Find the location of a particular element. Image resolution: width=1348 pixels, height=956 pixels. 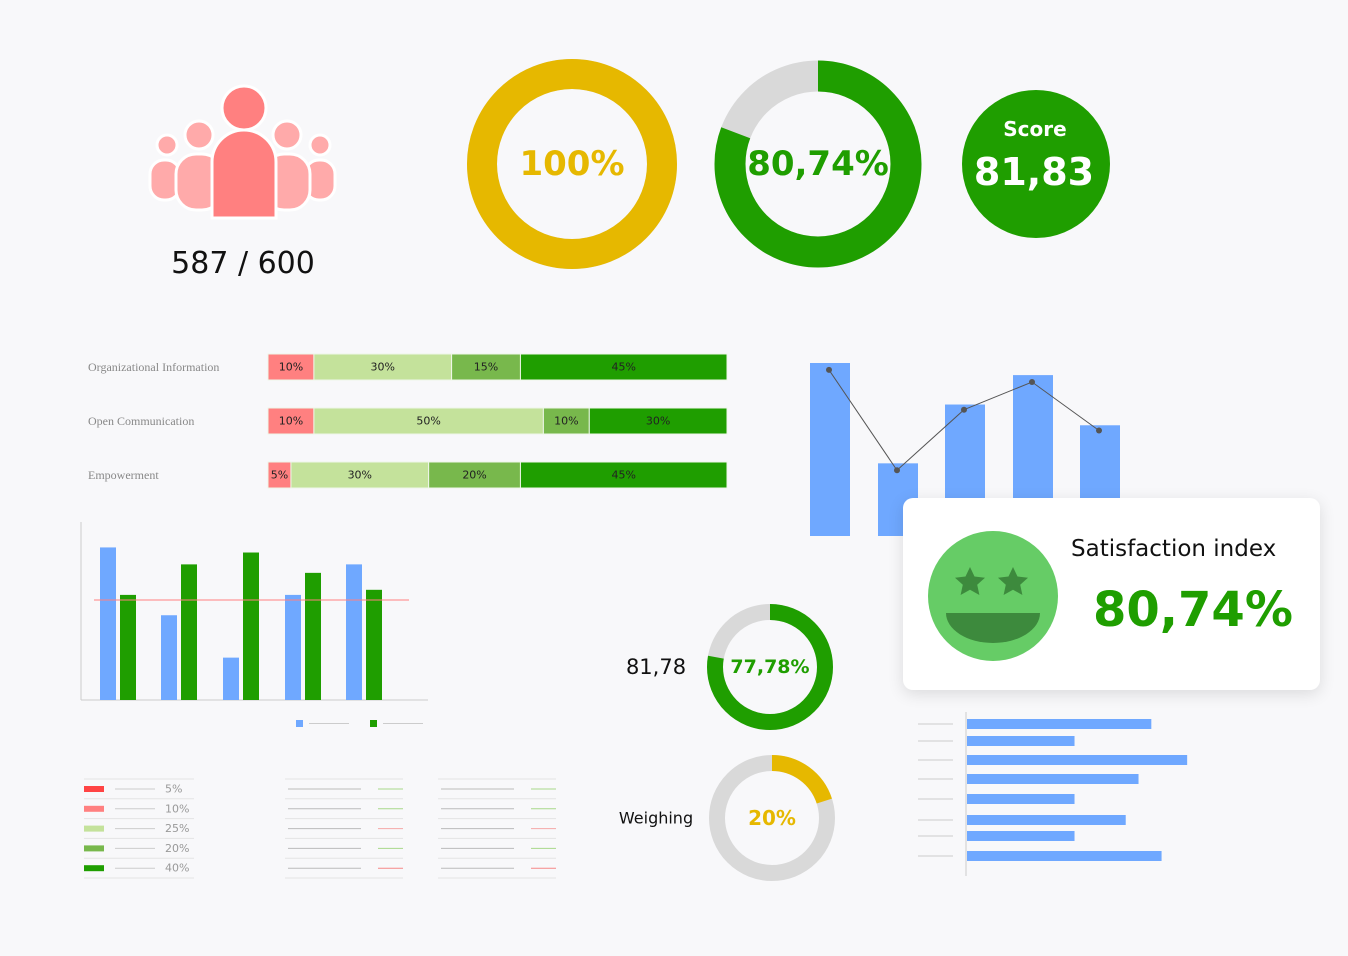

small-donut-2-label: 20% is located at coordinates (772, 818).